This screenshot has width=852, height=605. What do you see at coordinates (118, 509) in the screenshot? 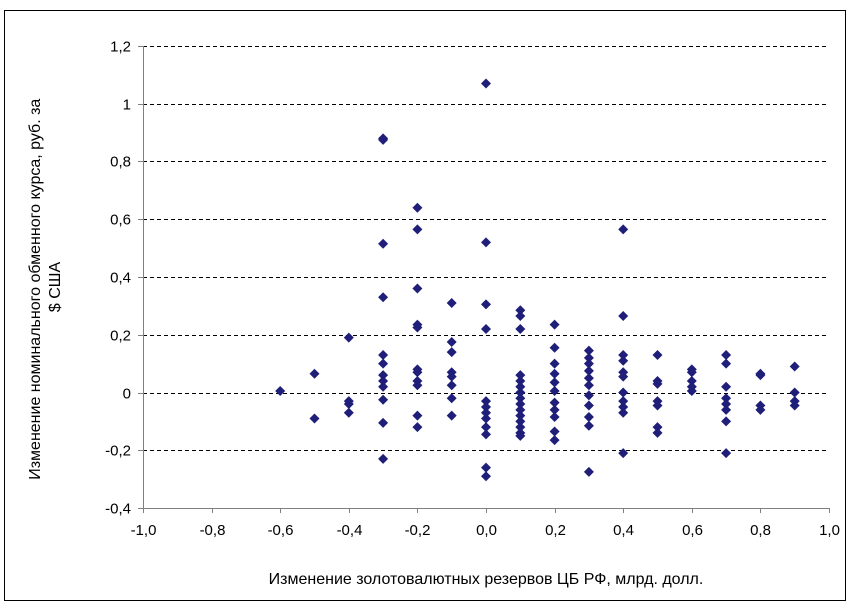
I see `y-tick-label: -0,4` at bounding box center [118, 509].